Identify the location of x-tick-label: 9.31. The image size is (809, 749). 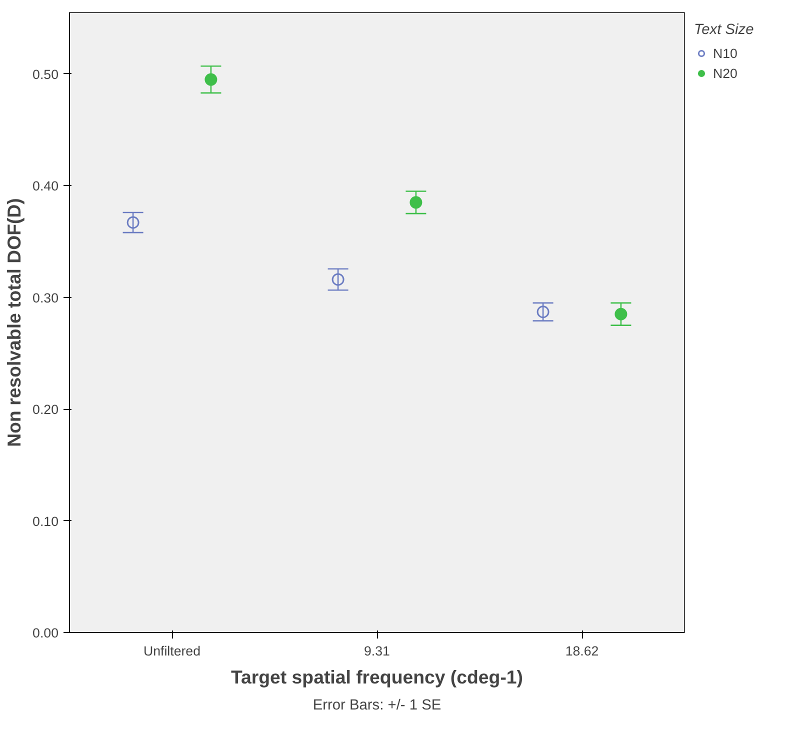
(377, 651).